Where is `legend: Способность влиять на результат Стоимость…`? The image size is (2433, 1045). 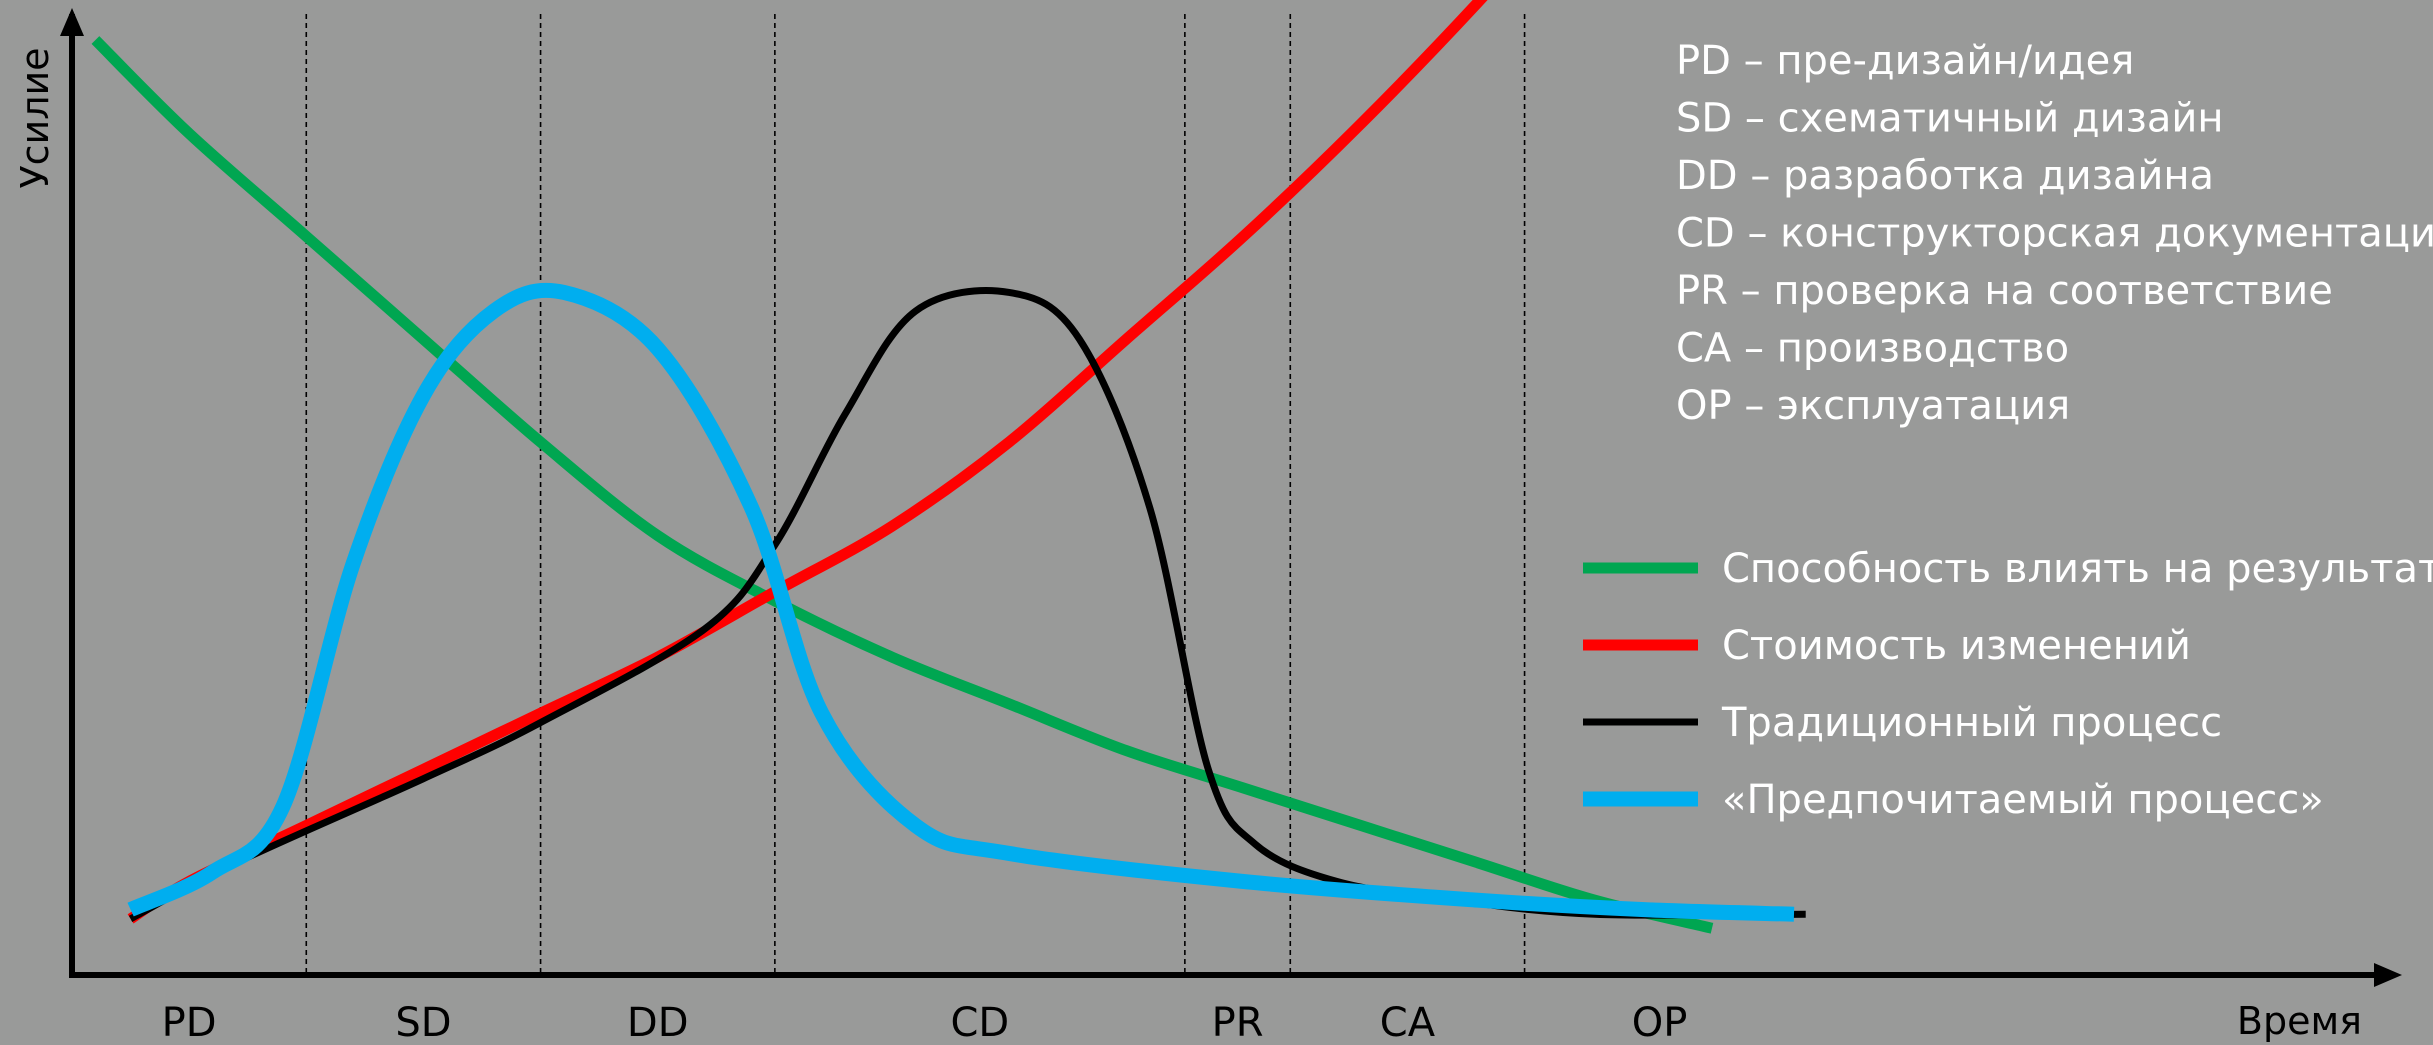
legend: Способность влиять на результат Стоимость… is located at coordinates (2008, 684).